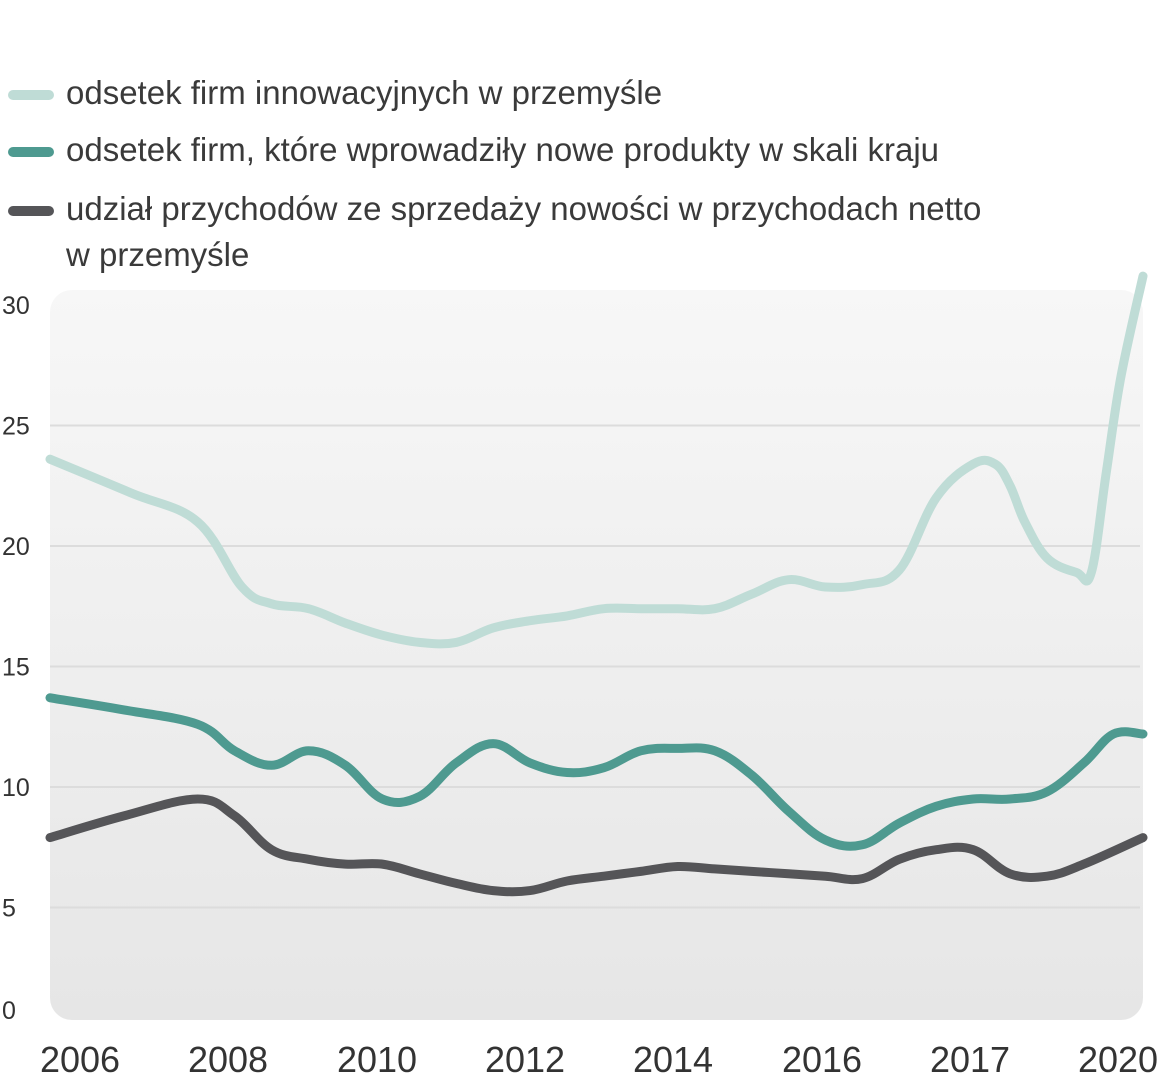 This screenshot has width=1165, height=1080. I want to click on y-tick-label: 25, so click(16, 427).